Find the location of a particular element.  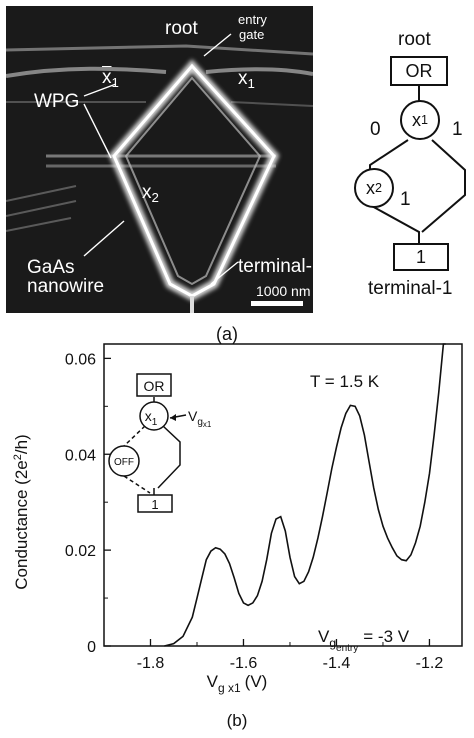

or-box: OR is located at coordinates (419, 71).